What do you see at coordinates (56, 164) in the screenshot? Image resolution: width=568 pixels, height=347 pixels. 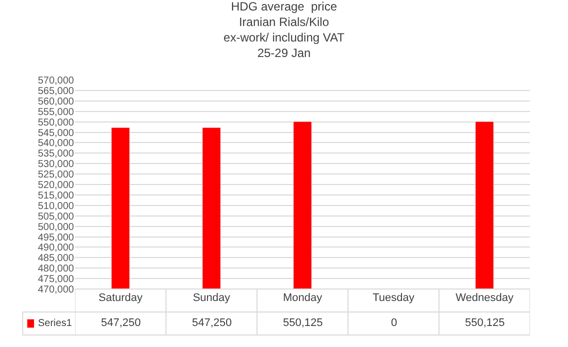 I see `y-tick-label: 530,000` at bounding box center [56, 164].